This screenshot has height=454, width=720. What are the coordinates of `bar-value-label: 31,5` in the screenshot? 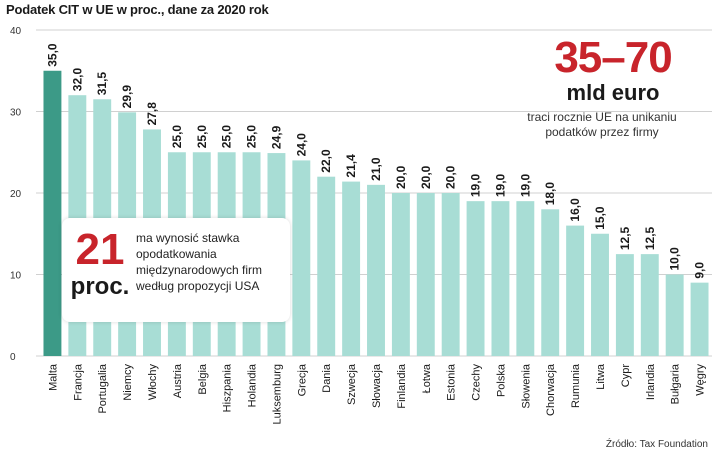 It's located at (102, 84).